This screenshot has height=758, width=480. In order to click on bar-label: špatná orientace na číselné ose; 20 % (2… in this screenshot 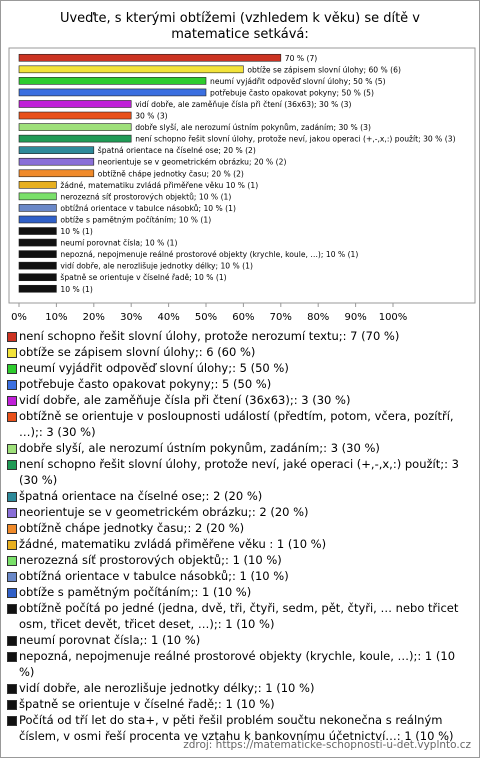, I will do `click(177, 150)`.